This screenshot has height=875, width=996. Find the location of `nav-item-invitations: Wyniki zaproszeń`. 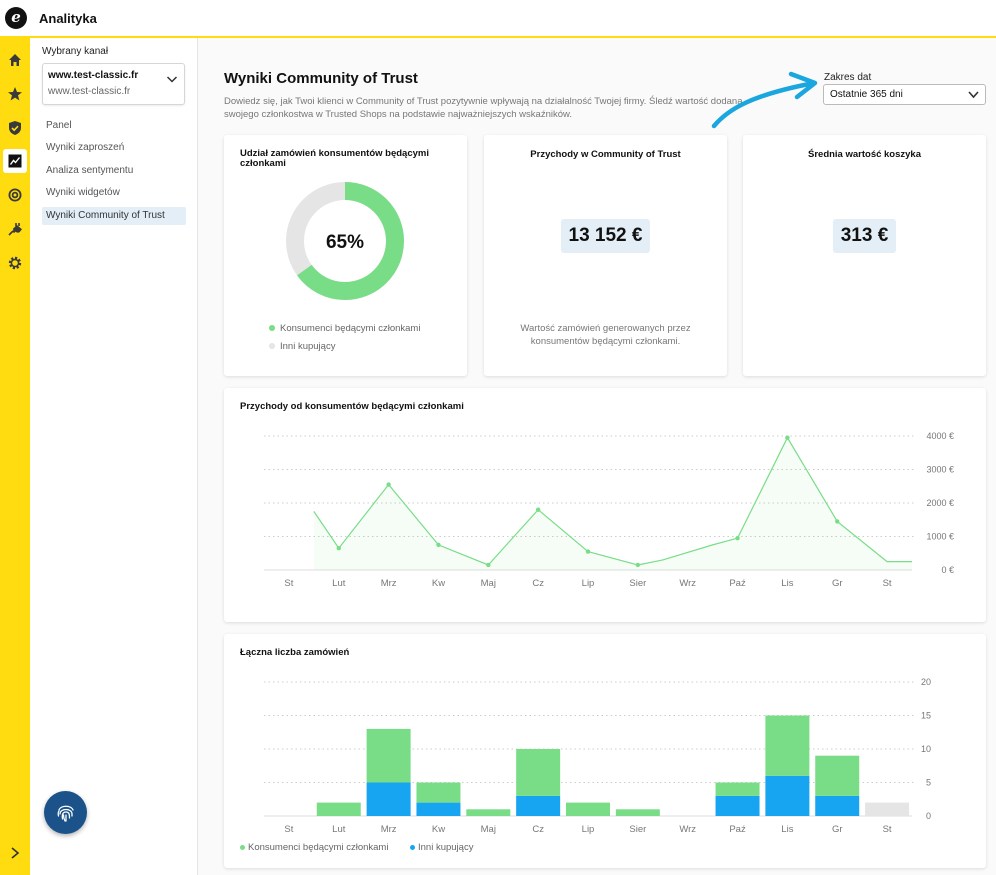

nav-item-invitations: Wyniki zaproszeń is located at coordinates (85, 147).